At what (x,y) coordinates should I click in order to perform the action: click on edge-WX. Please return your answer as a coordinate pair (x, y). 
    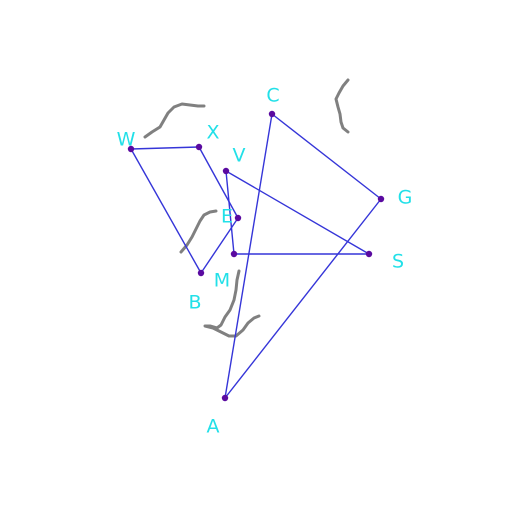
    Looking at the image, I should click on (165, 148).